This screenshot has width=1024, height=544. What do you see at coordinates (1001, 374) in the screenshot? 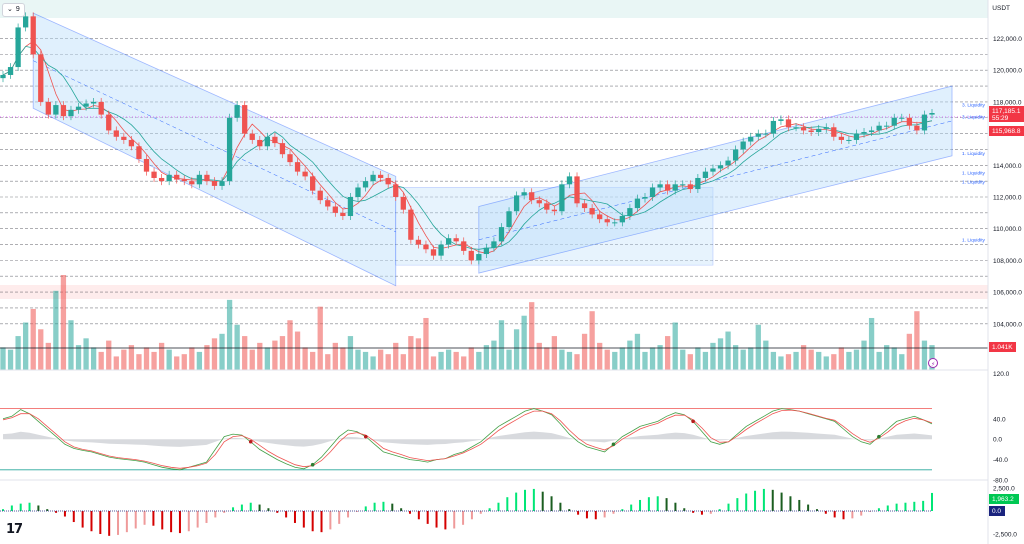
I see `stoch-axis-label: 120.0` at bounding box center [1001, 374].